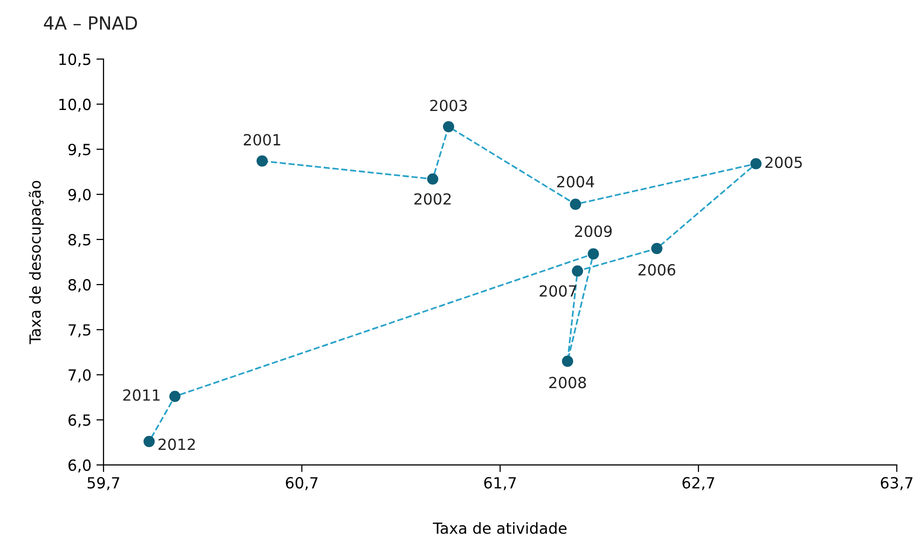 The height and width of the screenshot is (547, 916). What do you see at coordinates (79, 150) in the screenshot?
I see `y-tick-label: 9,5` at bounding box center [79, 150].